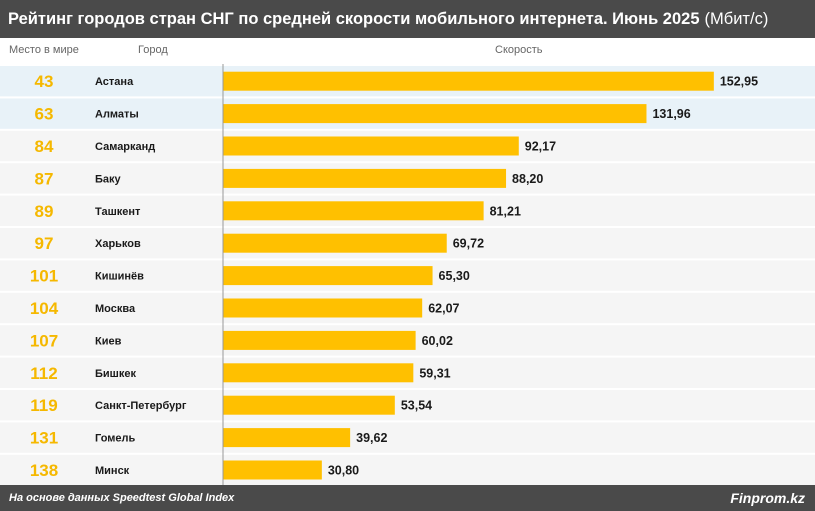 The width and height of the screenshot is (815, 511). Describe the element at coordinates (371, 438) in the screenshot. I see `value-label: 39,62` at that location.